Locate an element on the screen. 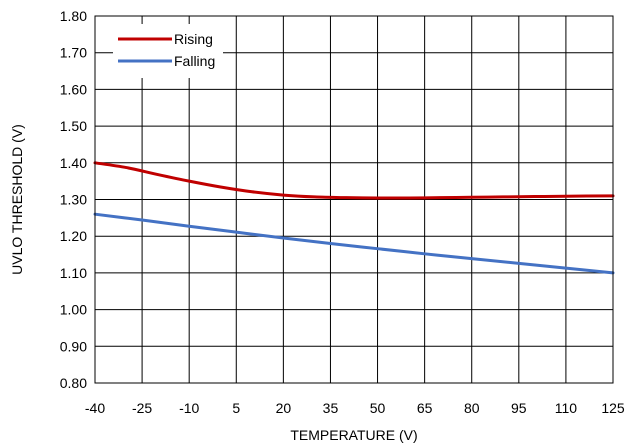  x-tick-label: 65 is located at coordinates (425, 408).